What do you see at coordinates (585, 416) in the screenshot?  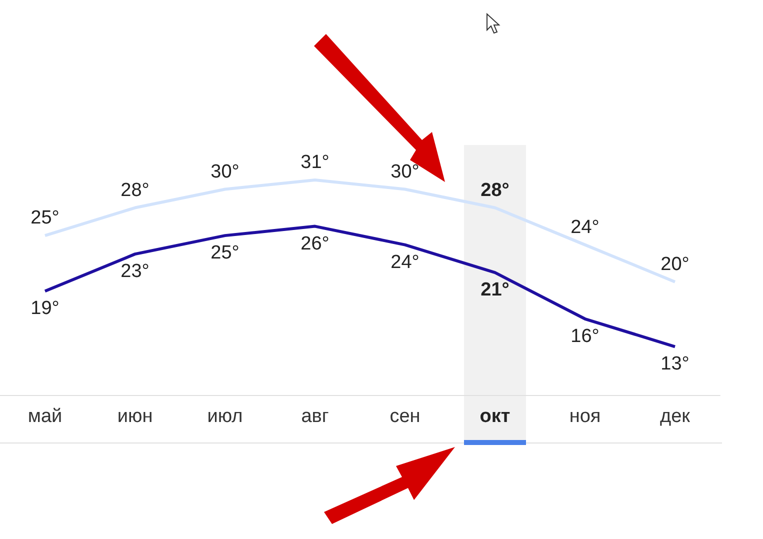 I see `x-tick-label: ноя` at bounding box center [585, 416].